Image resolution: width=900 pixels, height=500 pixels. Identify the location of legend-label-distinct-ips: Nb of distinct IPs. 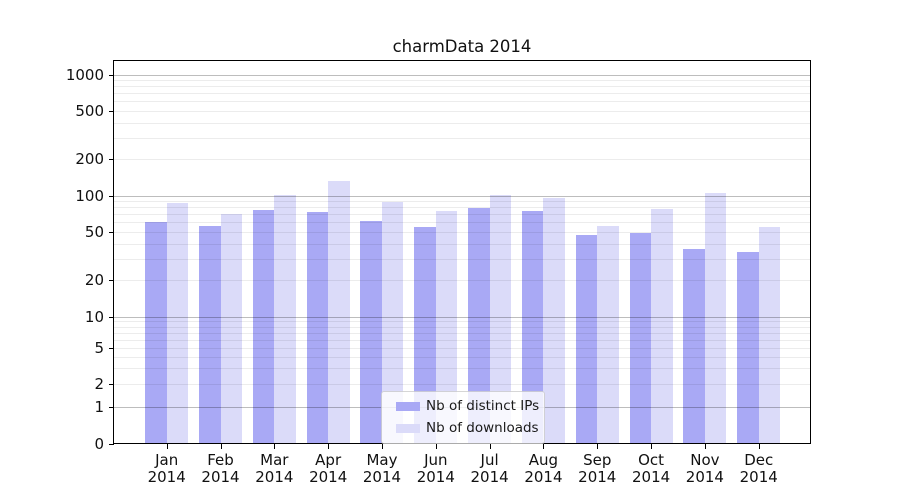
(483, 406).